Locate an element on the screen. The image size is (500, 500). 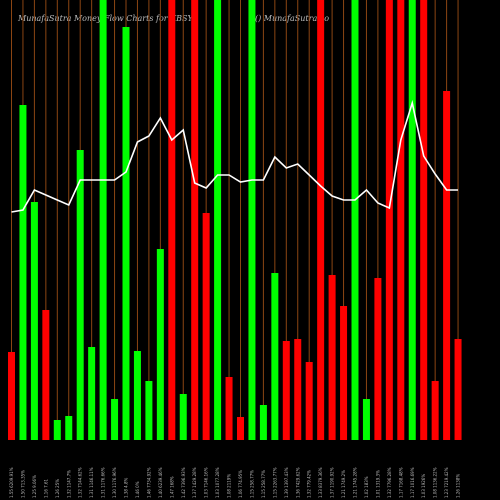
x-tick-label: 1.03 7146.16% is located at coordinates (206, 482).